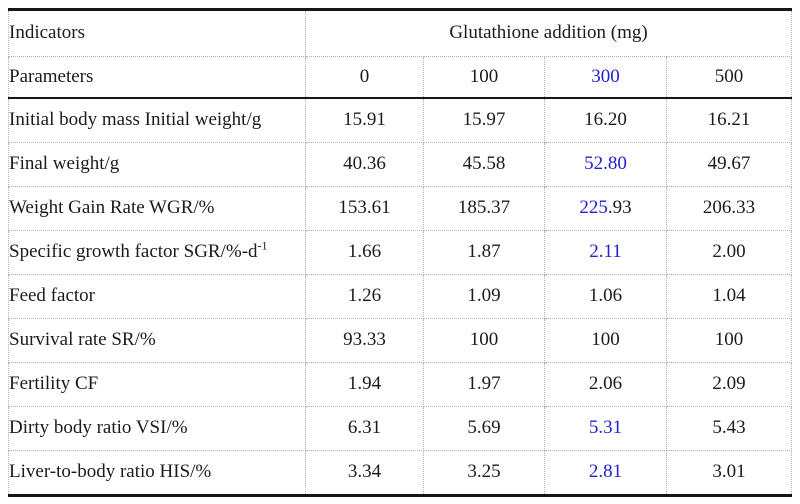 This screenshot has width=800, height=504. What do you see at coordinates (619, 208) in the screenshot?
I see `text-segment: .93` at bounding box center [619, 208].